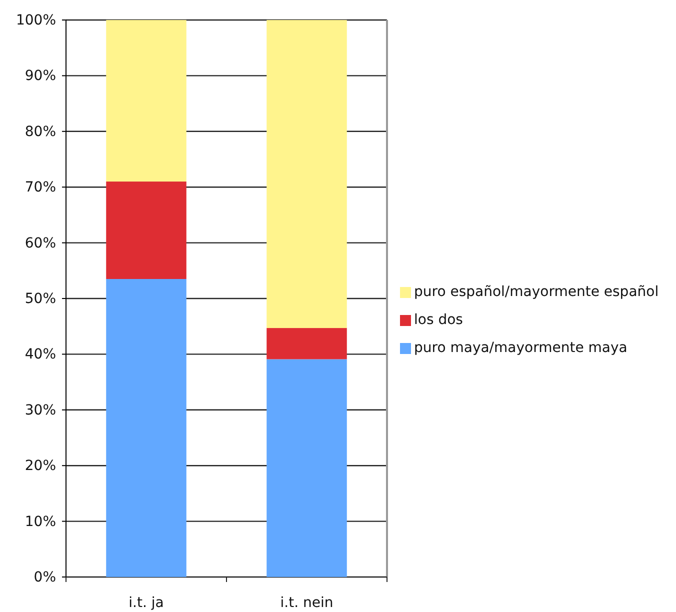 Image resolution: width=676 pixels, height=612 pixels. What do you see at coordinates (40, 410) in the screenshot?
I see `y-tick-label: 30%` at bounding box center [40, 410].